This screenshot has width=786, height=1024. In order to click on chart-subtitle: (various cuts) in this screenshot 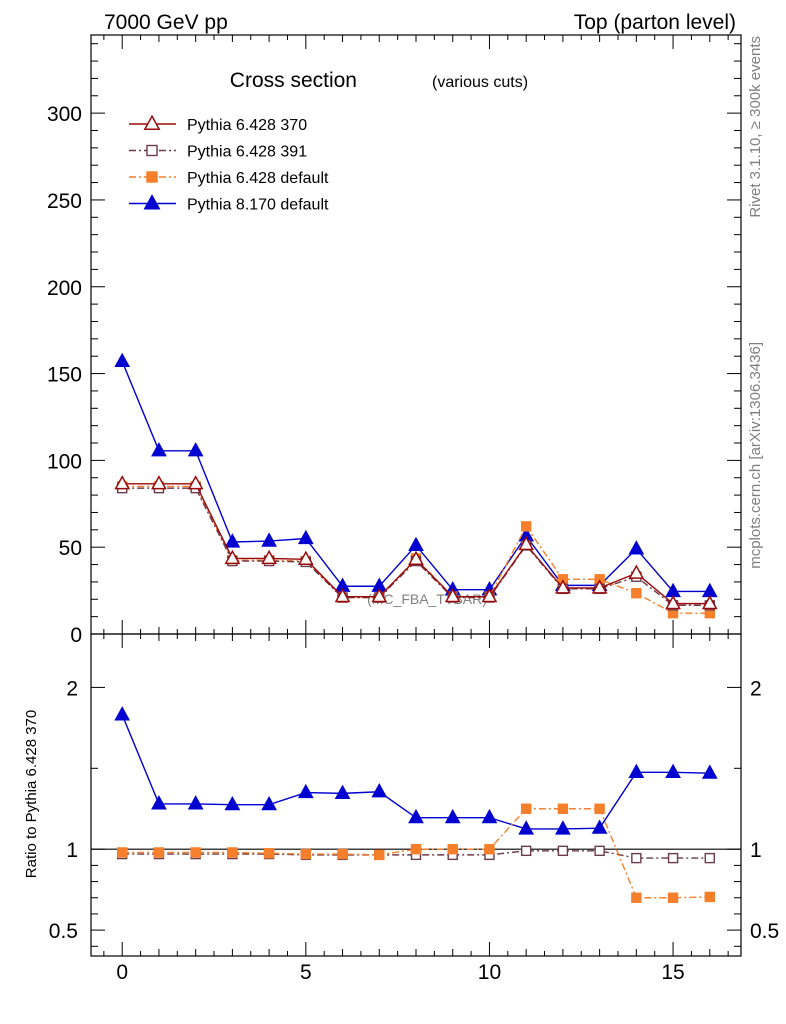, I will do `click(480, 82)`.